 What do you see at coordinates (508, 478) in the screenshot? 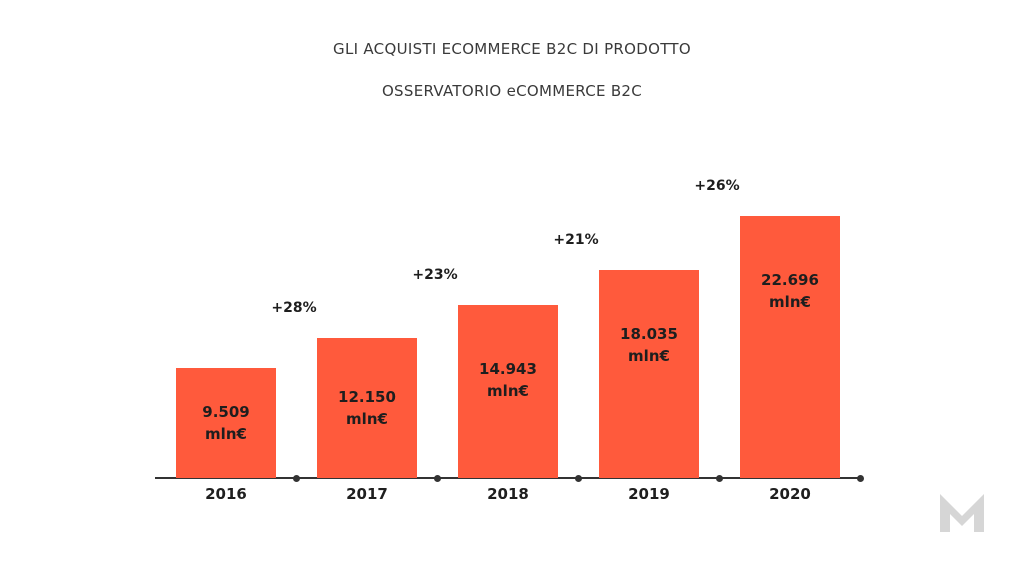
I see `x-axis` at bounding box center [508, 478].